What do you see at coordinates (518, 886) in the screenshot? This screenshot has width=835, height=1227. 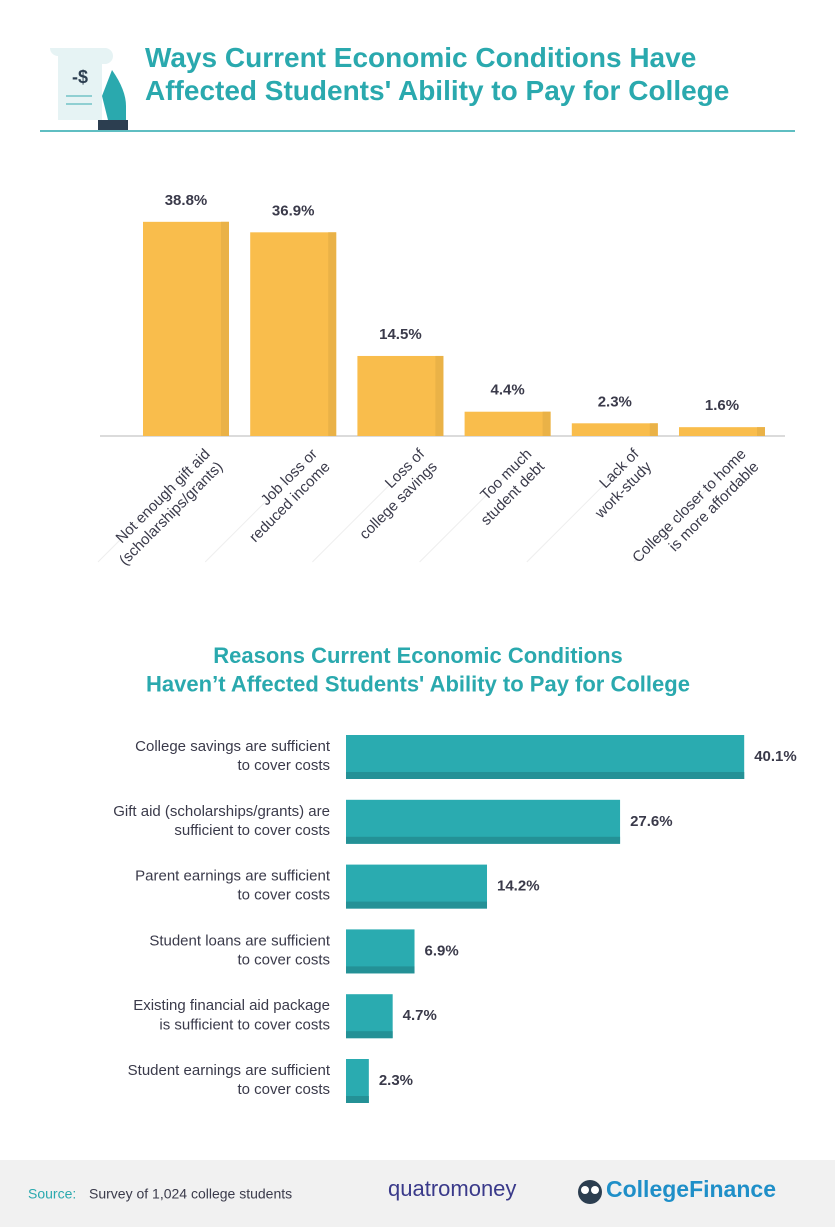 I see `value-label: 14.2%` at bounding box center [518, 886].